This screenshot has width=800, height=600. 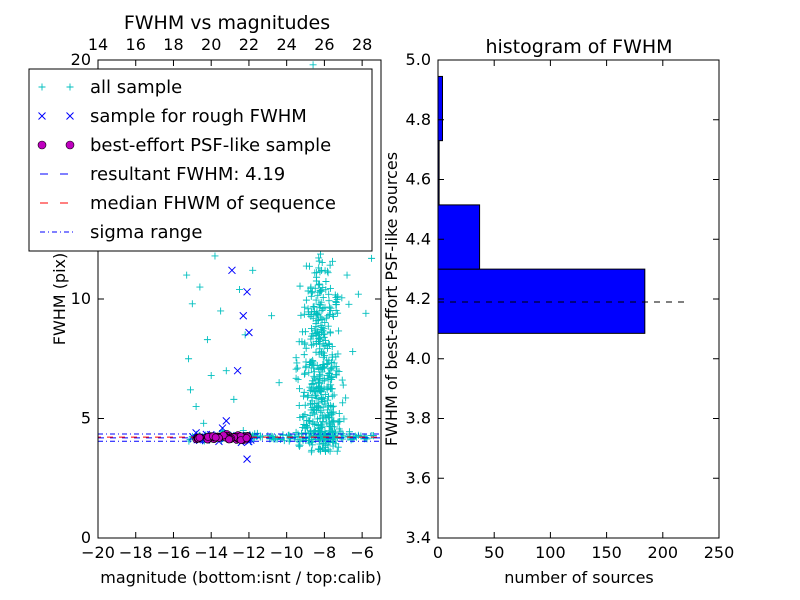 What do you see at coordinates (187, 174) in the screenshot?
I see `legend-label: resultant FWHM: 4.19` at bounding box center [187, 174].